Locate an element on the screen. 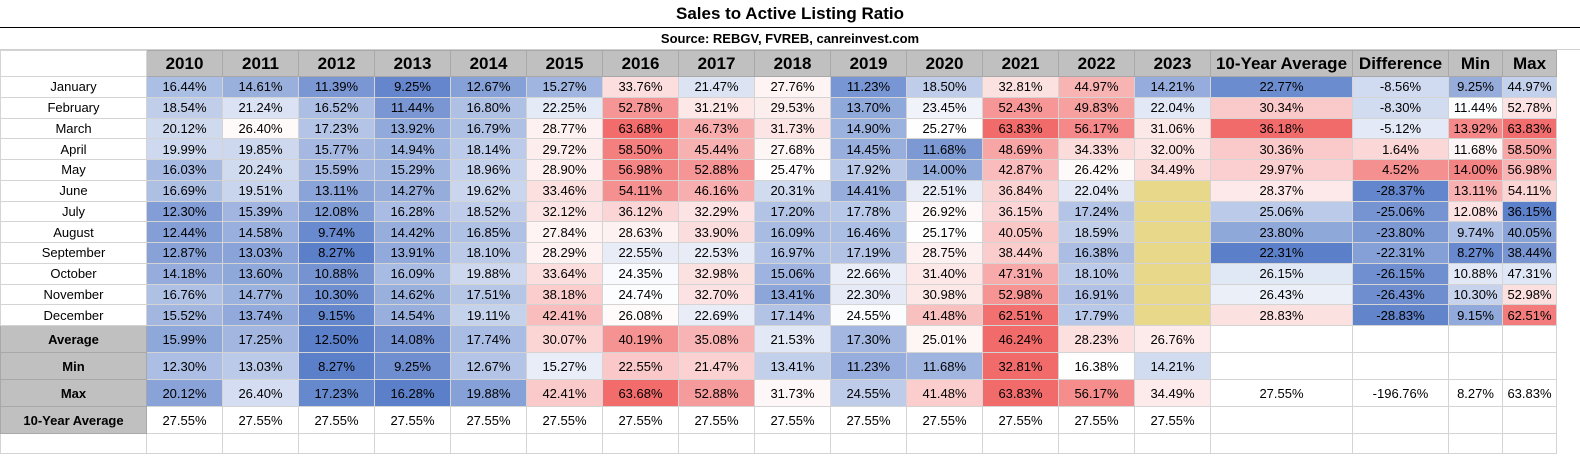  max-cell: 56.98% is located at coordinates (1529, 170).